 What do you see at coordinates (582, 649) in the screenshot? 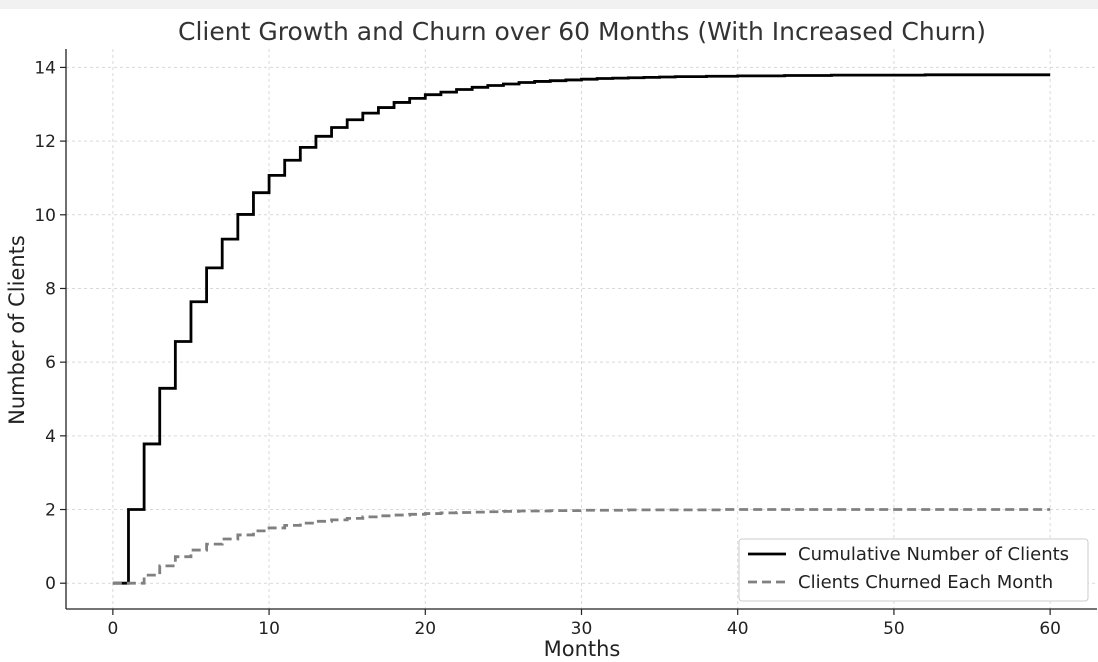
I see `x-axis-label: Months` at bounding box center [582, 649].